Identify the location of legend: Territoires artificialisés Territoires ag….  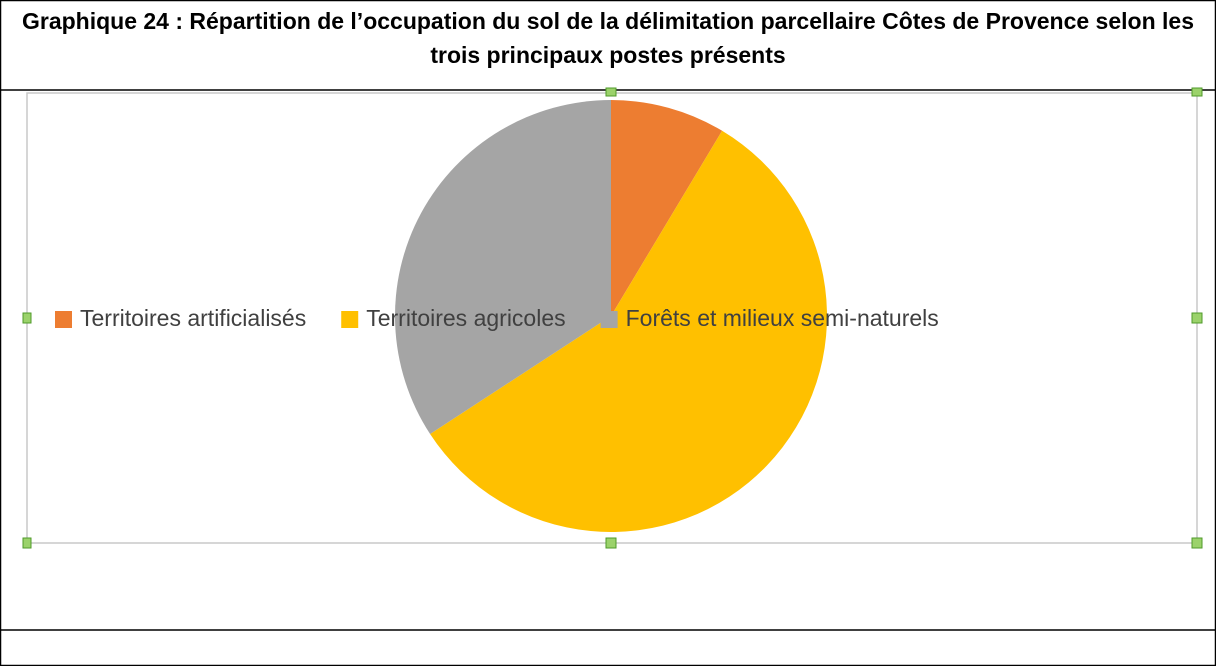
(497, 318).